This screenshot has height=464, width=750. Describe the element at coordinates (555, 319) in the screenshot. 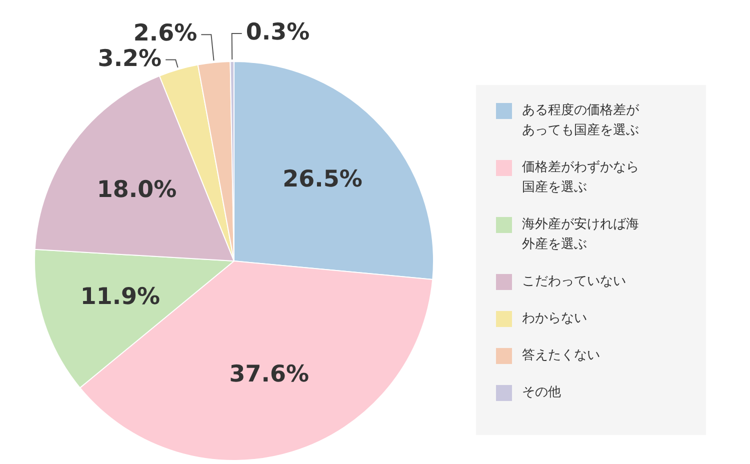

I see `legend-label: わからない` at that location.